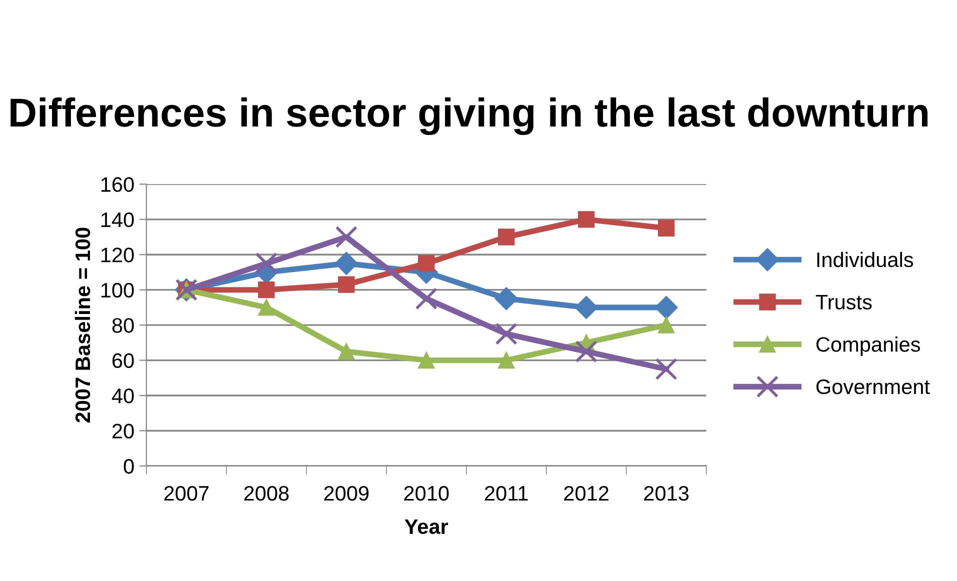 Image resolution: width=957 pixels, height=581 pixels. What do you see at coordinates (868, 346) in the screenshot?
I see `legend-label: Companies` at bounding box center [868, 346].